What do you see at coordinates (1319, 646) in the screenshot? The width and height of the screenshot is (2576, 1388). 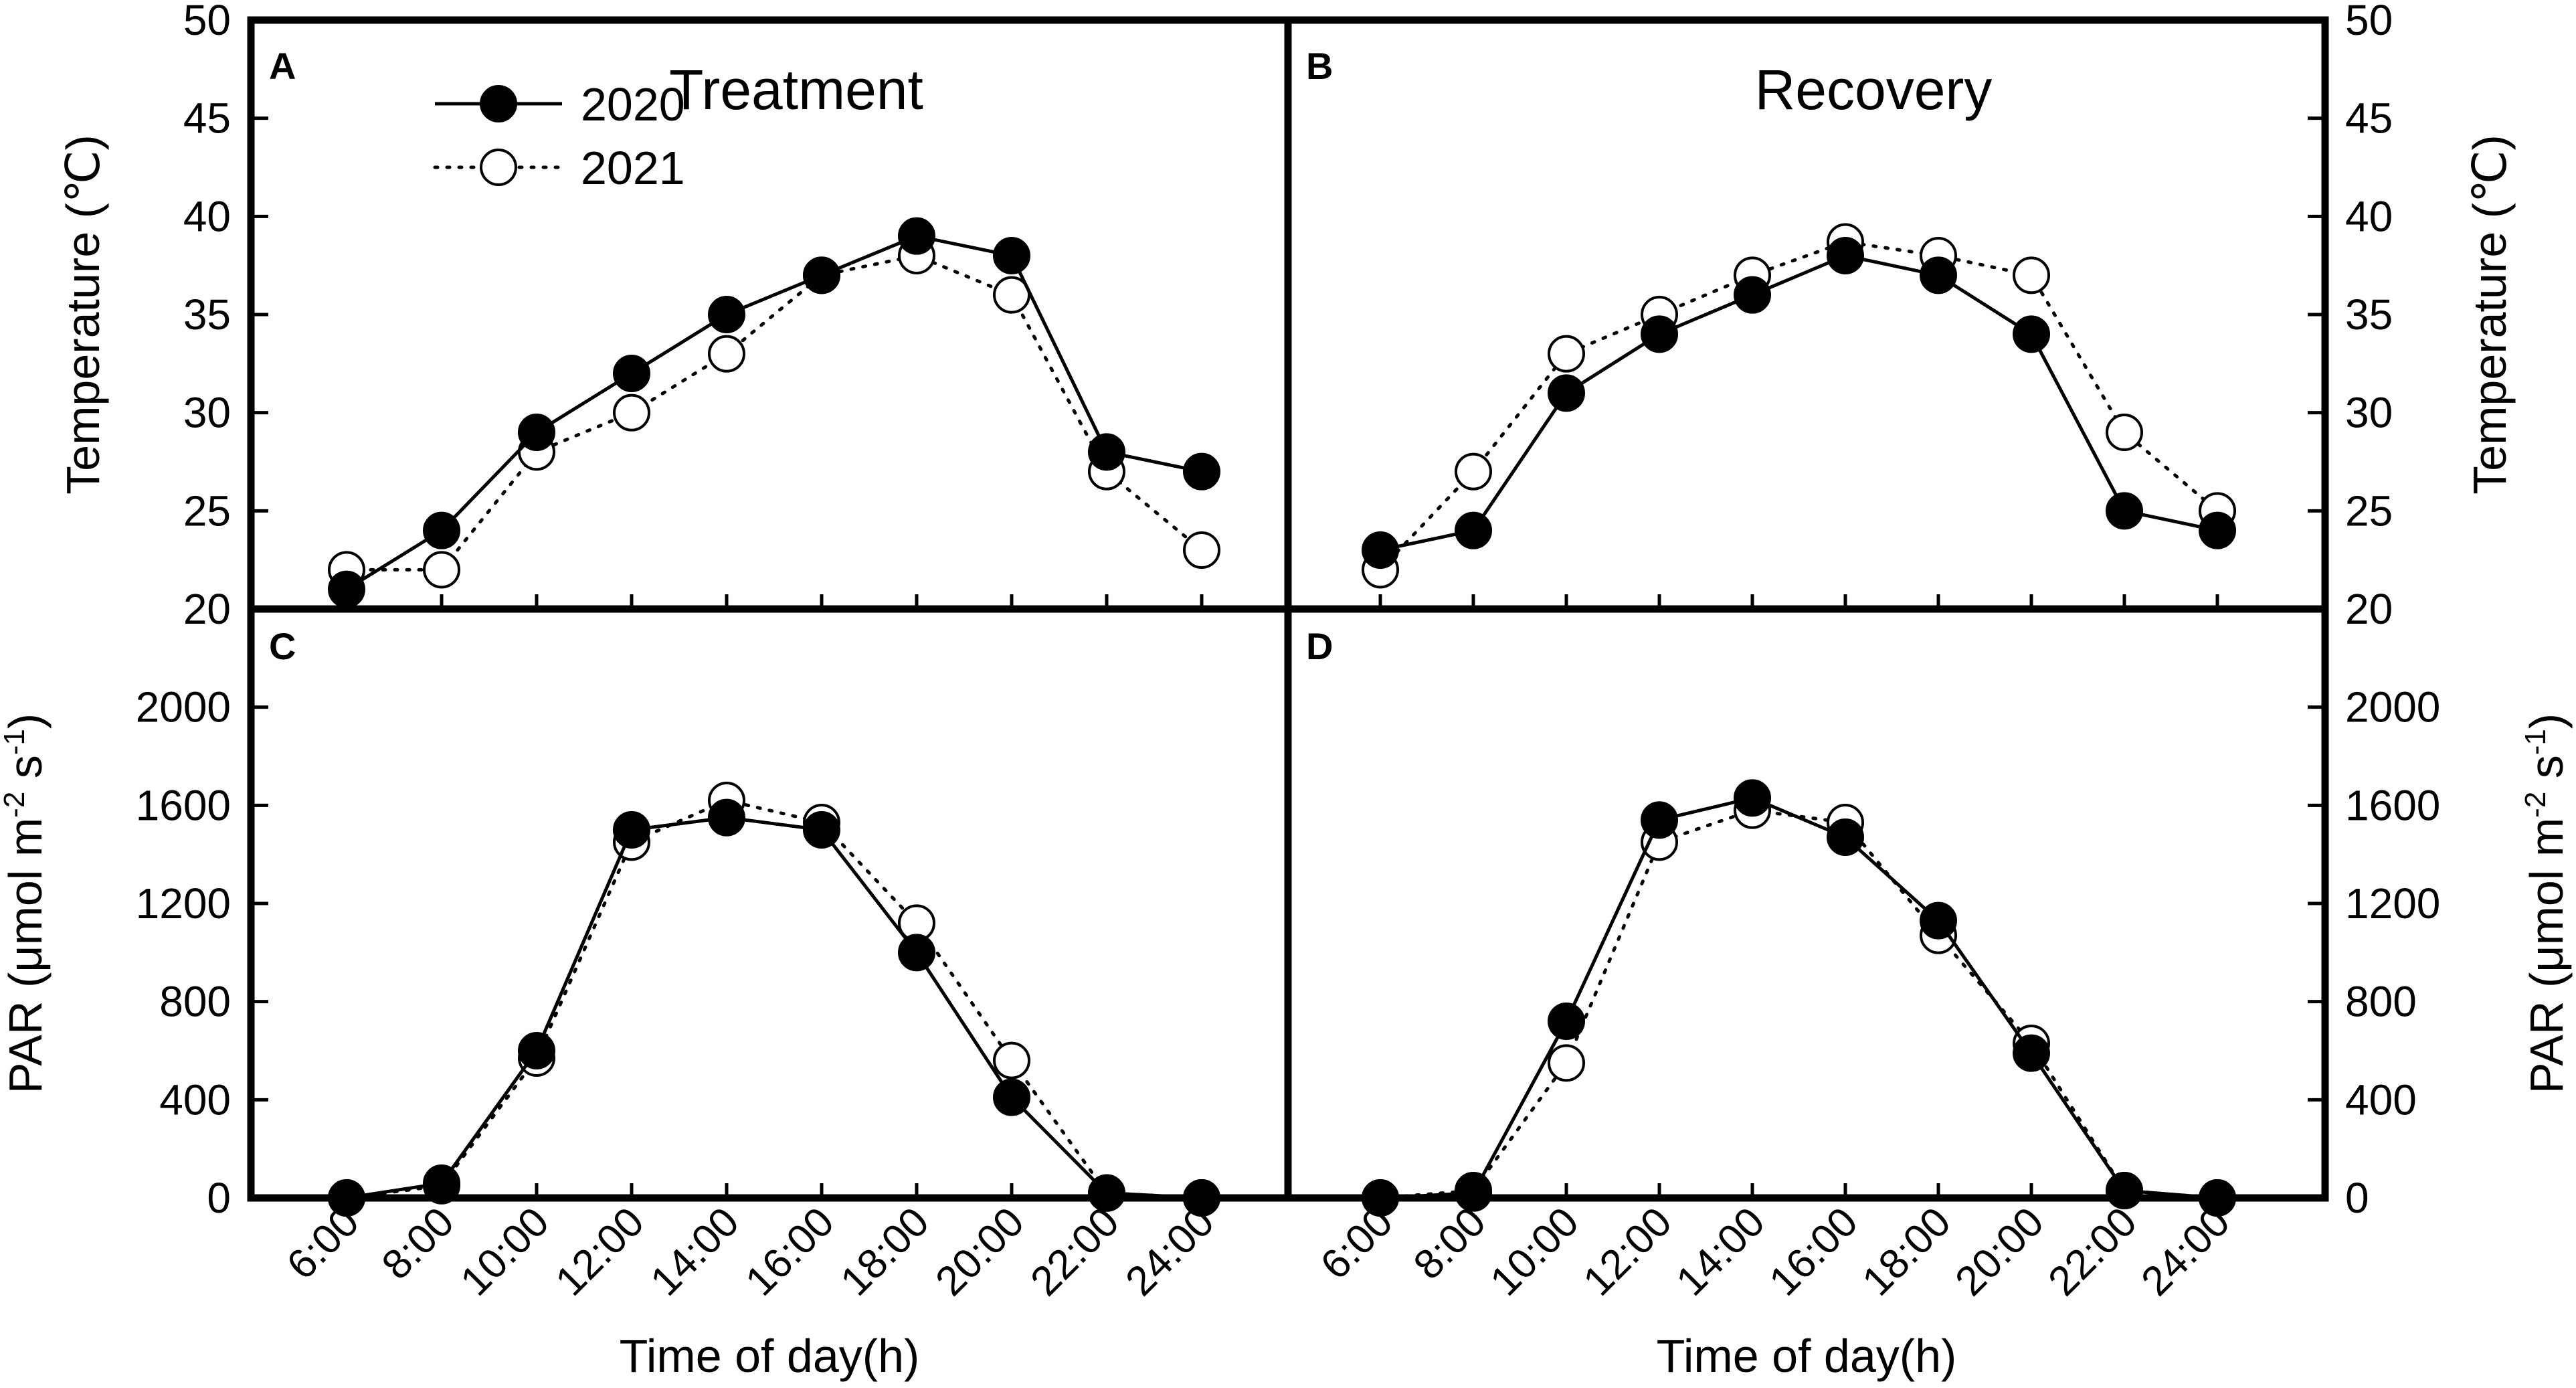 I see `panel-letter-d: D` at bounding box center [1319, 646].